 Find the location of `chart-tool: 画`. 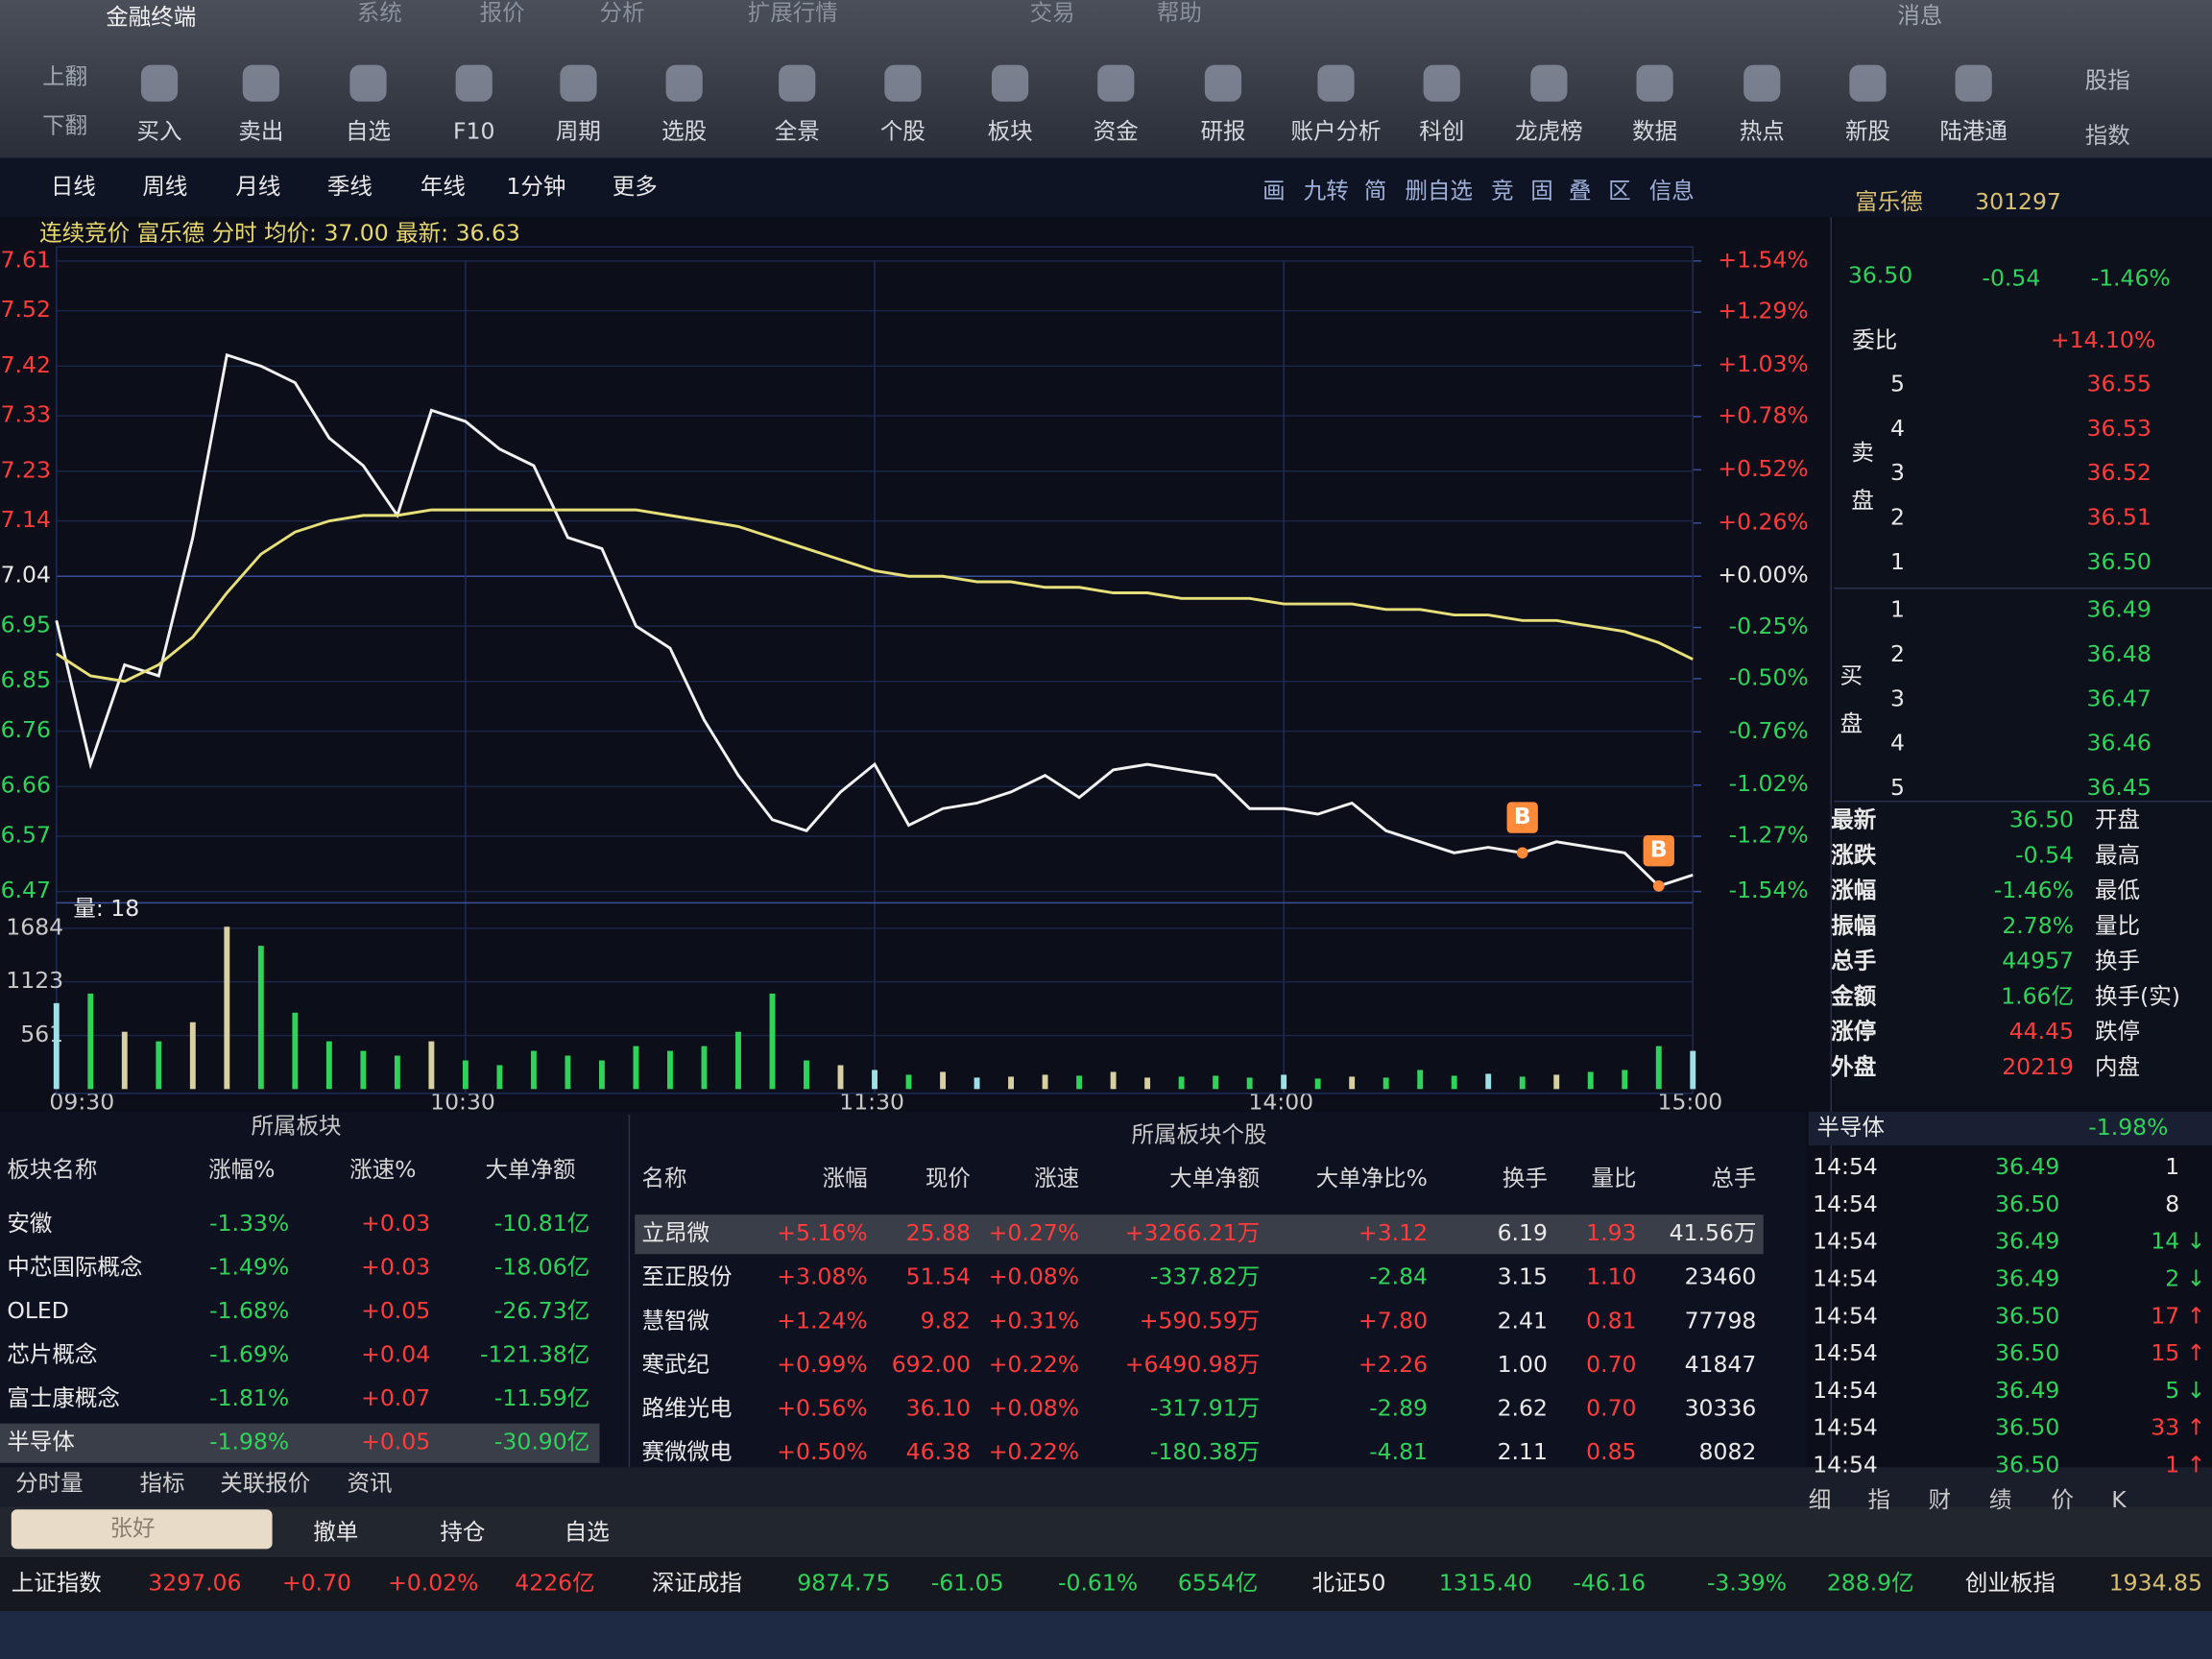

chart-tool: 画 is located at coordinates (1274, 191).